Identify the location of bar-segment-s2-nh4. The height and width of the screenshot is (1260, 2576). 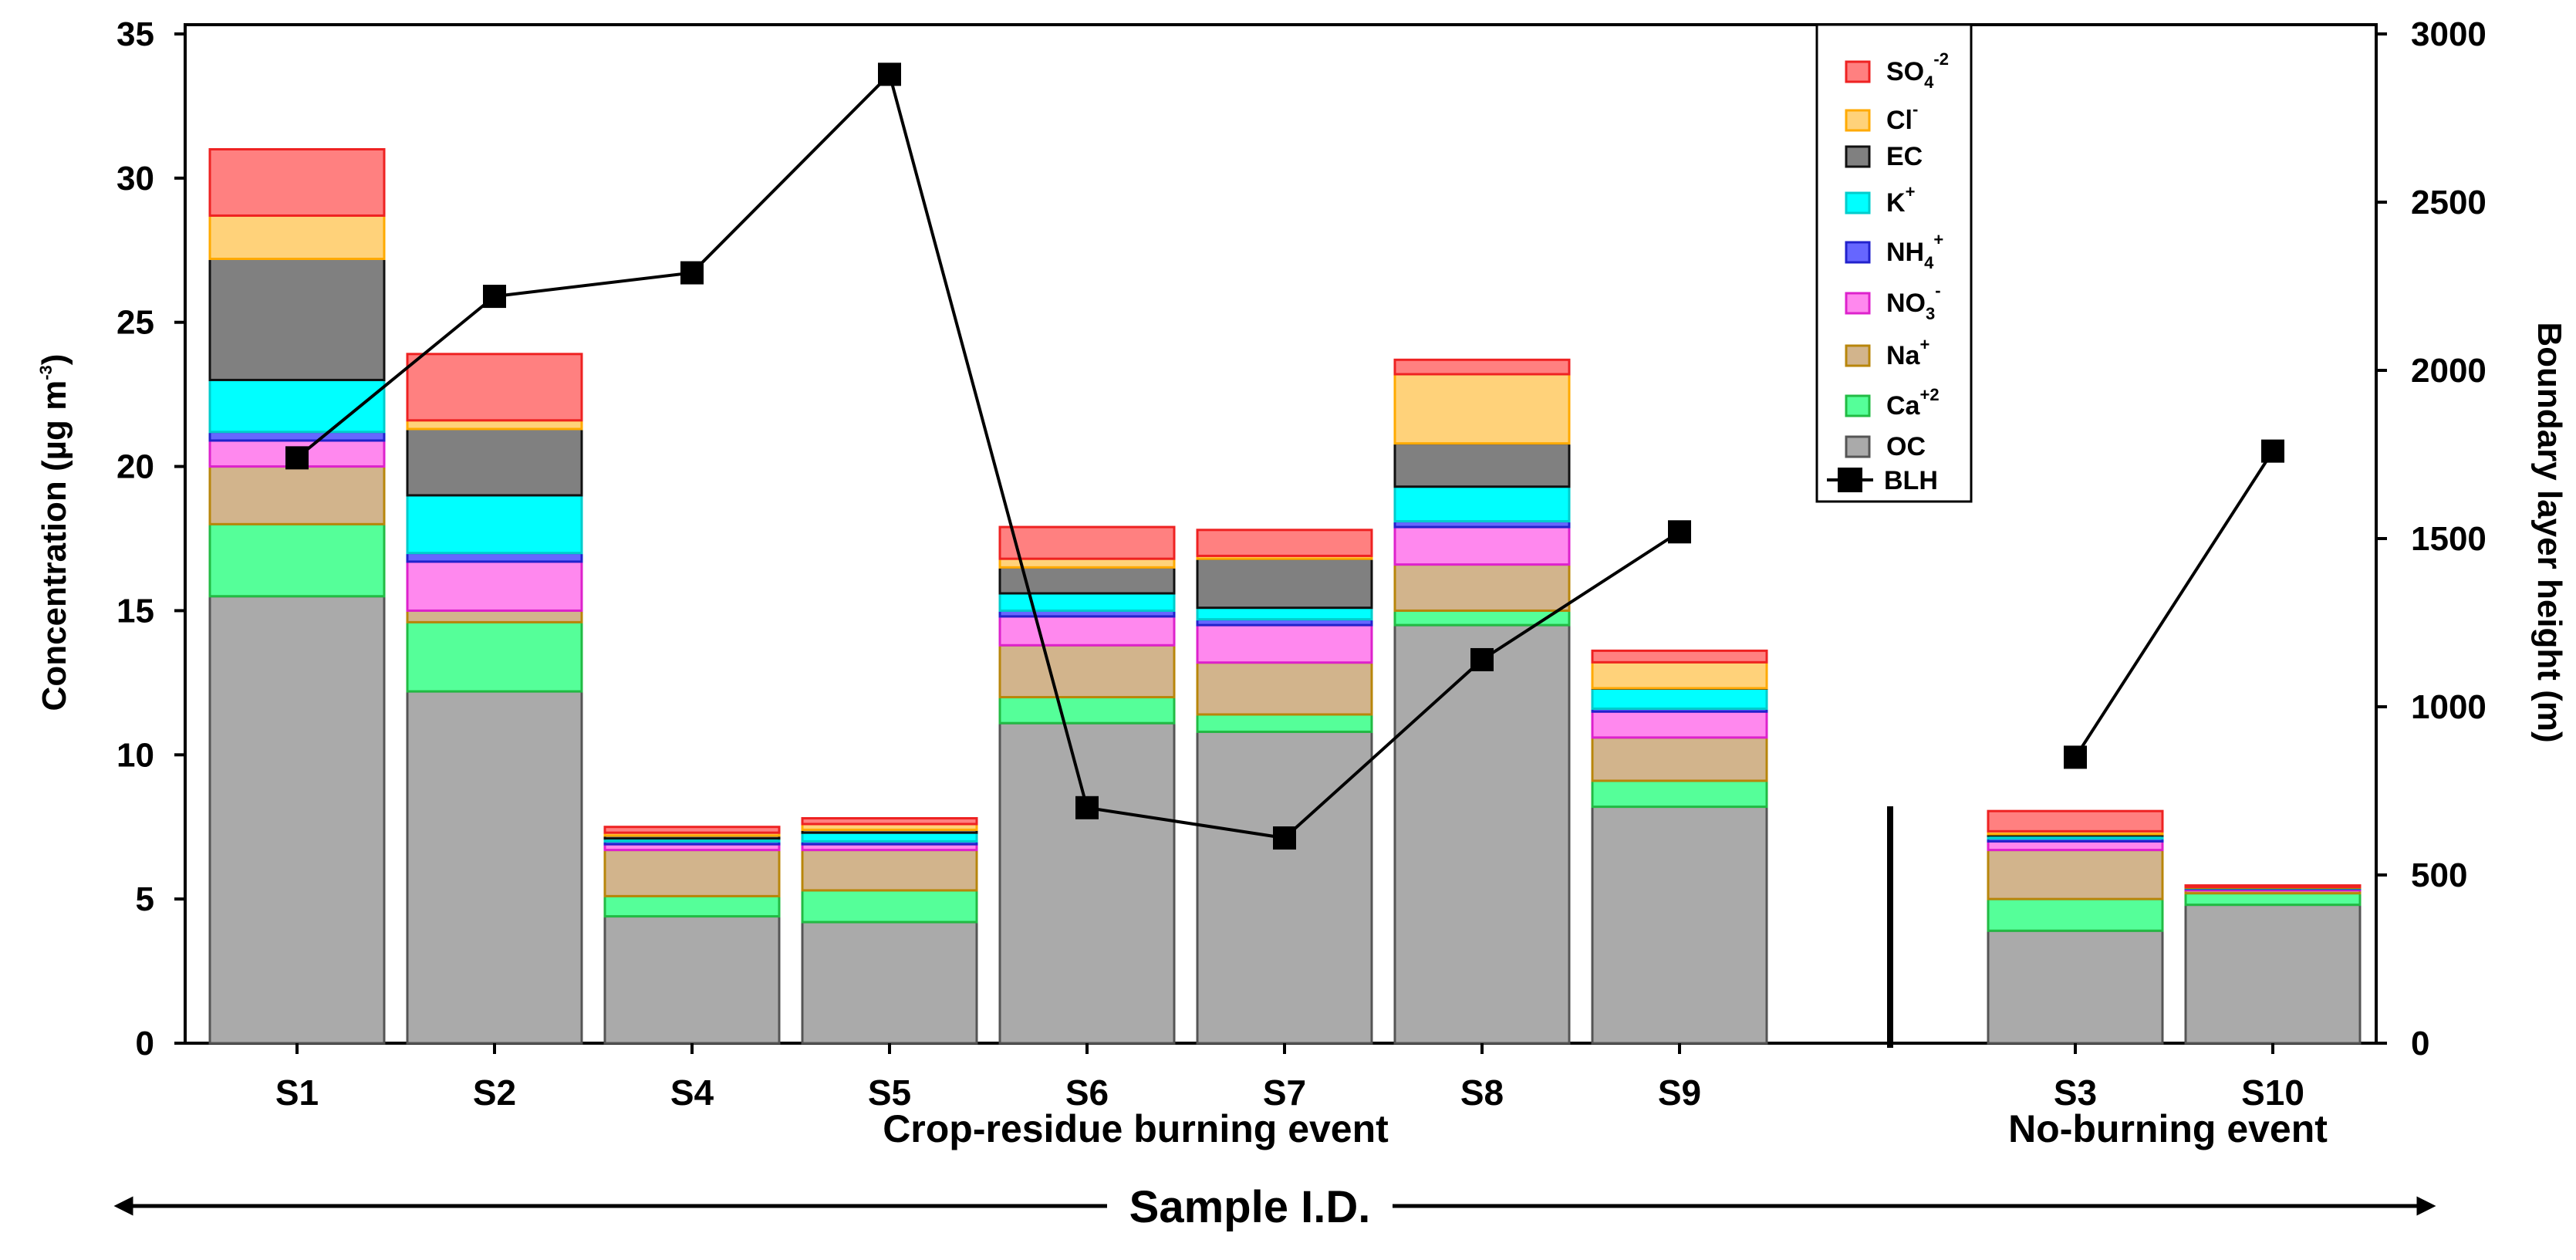
(494, 557).